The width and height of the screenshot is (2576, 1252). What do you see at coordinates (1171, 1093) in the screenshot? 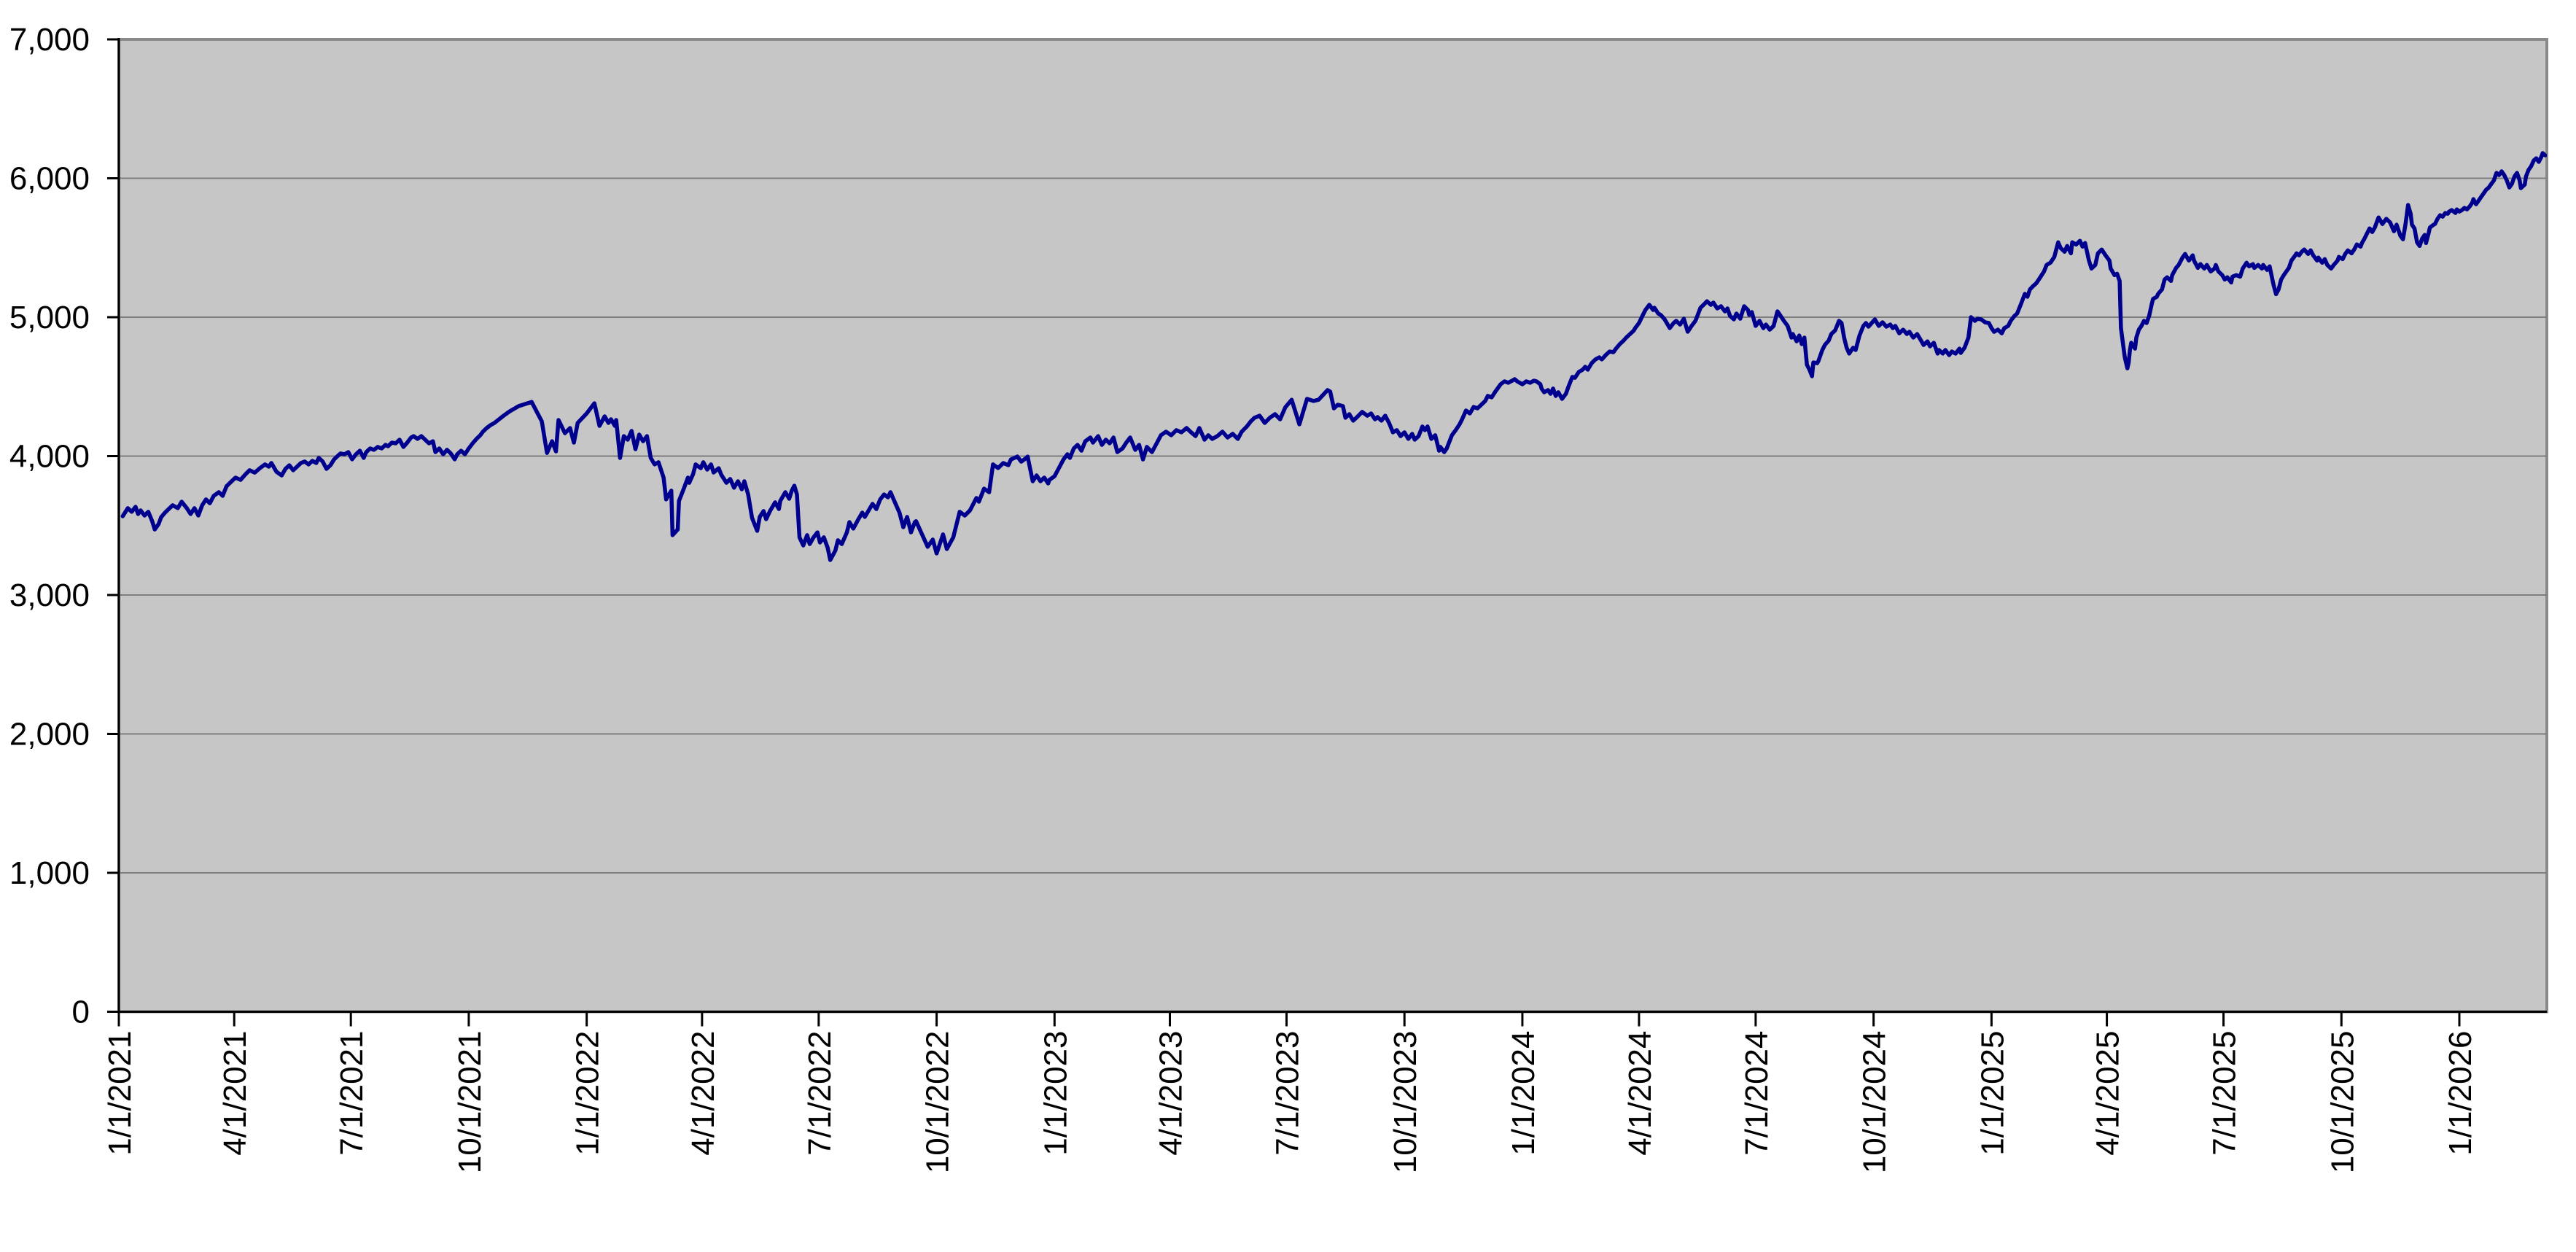
I see `x-axis-tick-label: 4/1/2023` at bounding box center [1171, 1093].